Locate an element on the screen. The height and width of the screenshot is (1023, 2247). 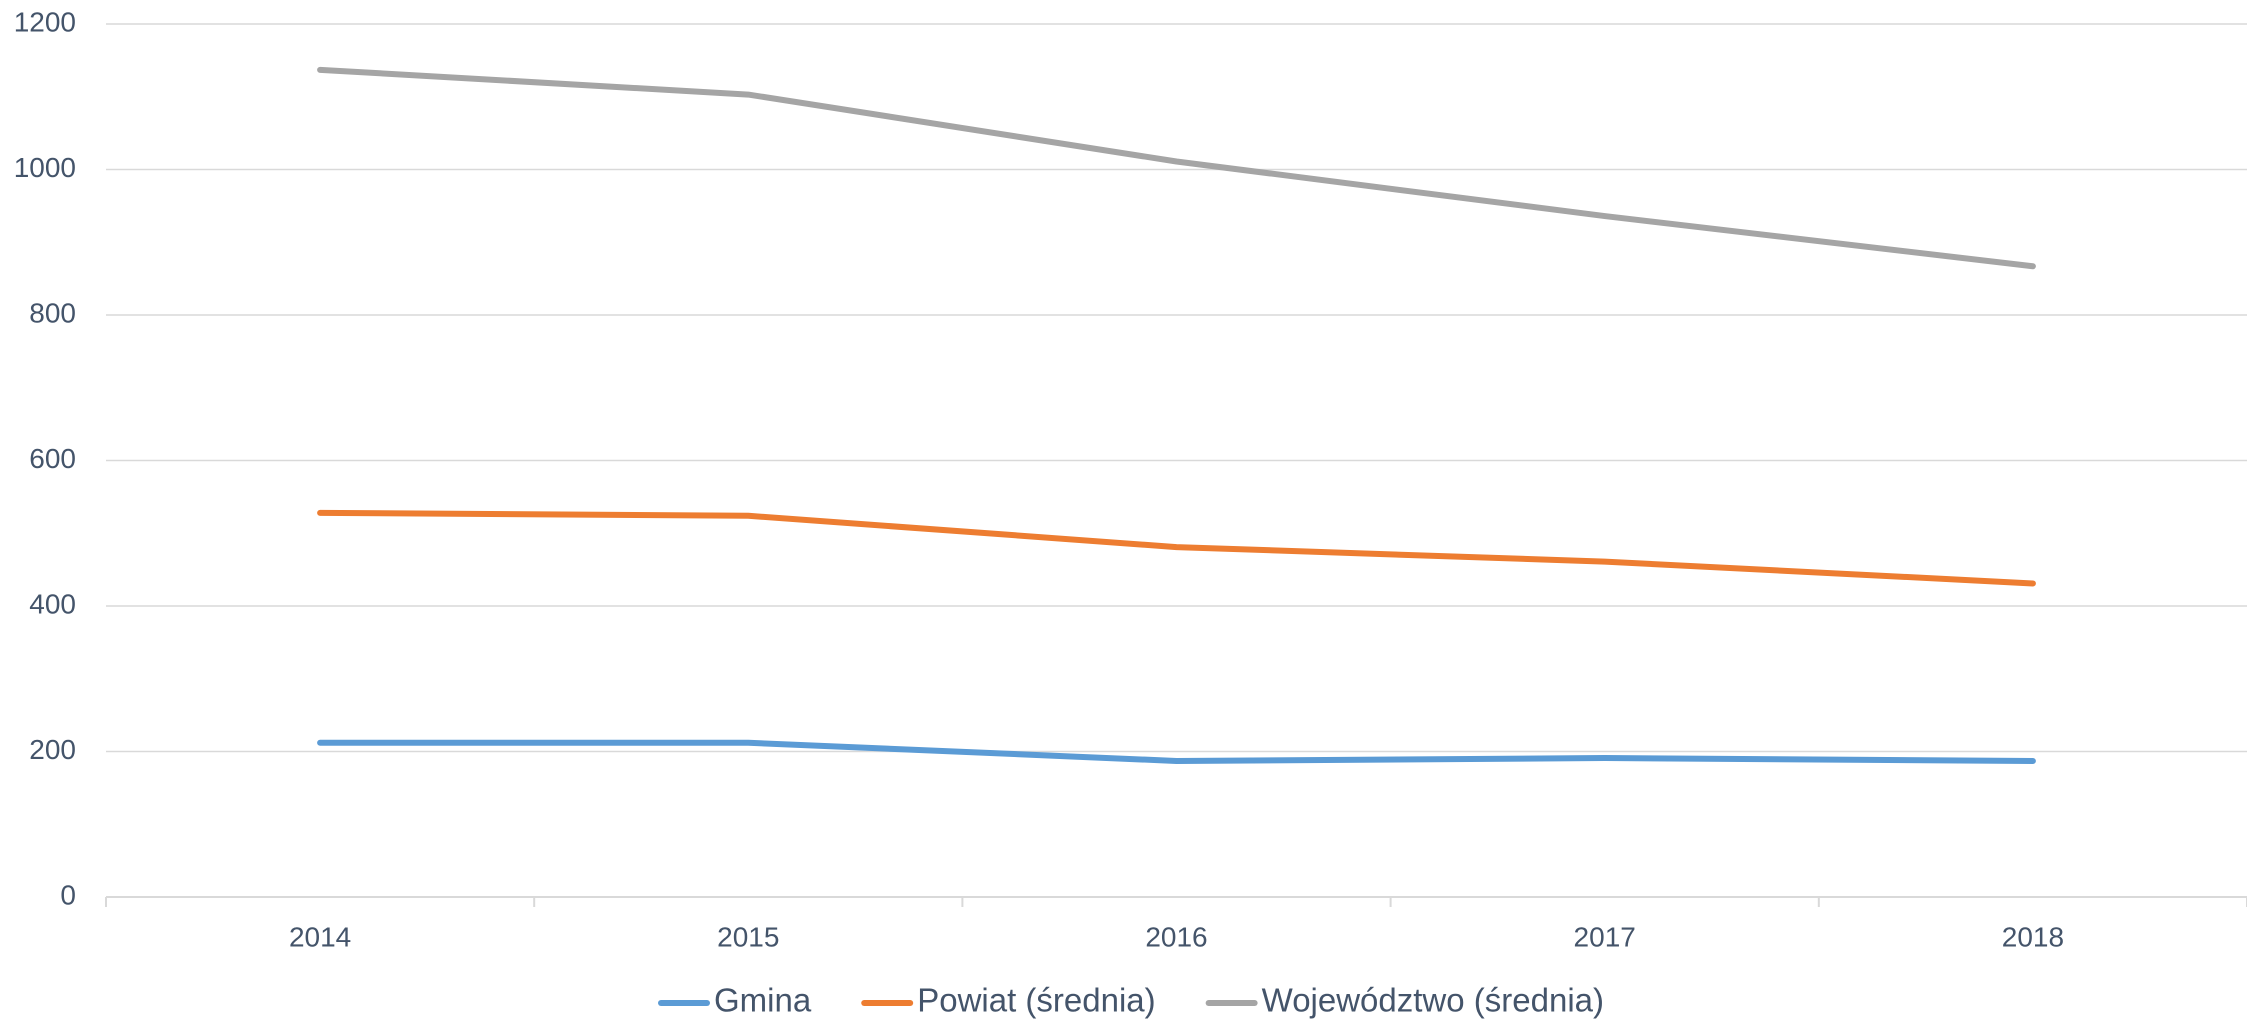
legend-label: Województwo (średnia) is located at coordinates (1433, 1000).